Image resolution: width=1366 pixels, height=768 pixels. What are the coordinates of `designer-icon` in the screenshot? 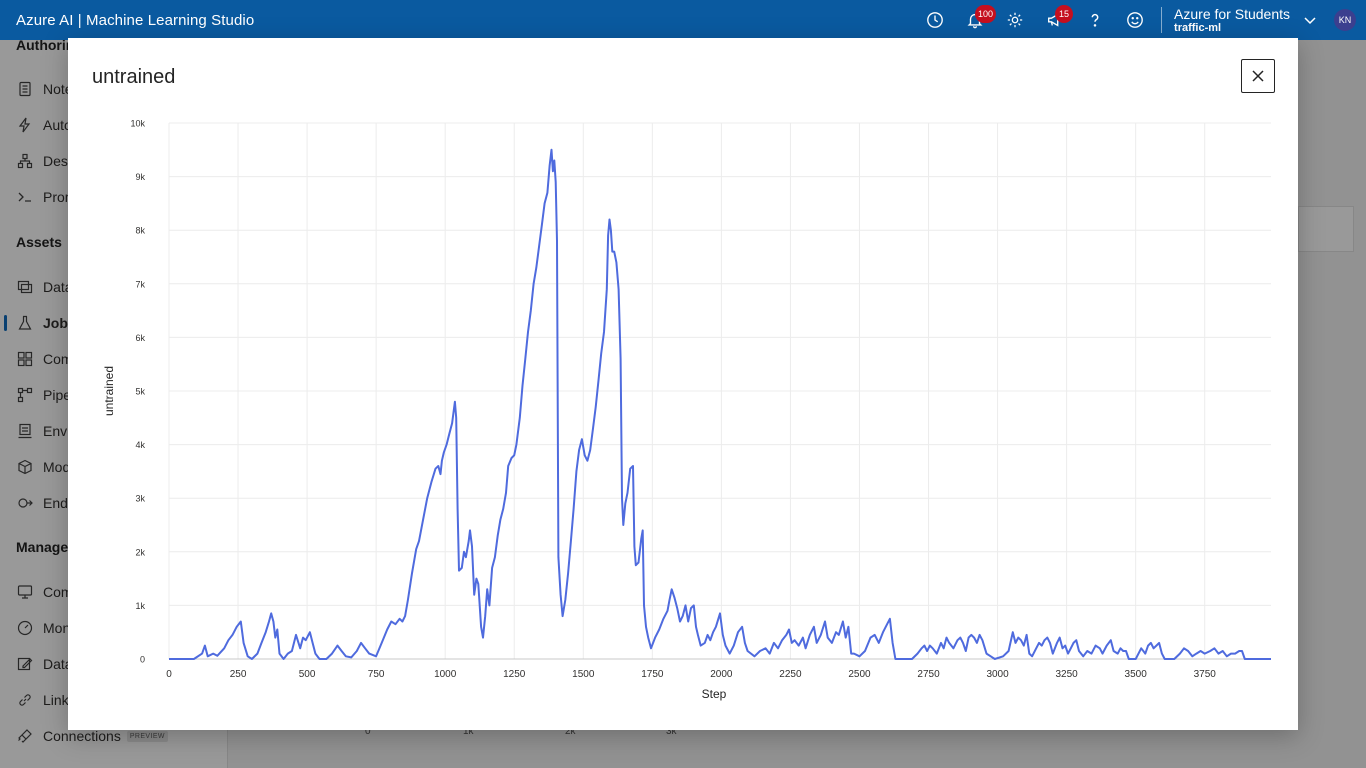 It's located at (25, 161).